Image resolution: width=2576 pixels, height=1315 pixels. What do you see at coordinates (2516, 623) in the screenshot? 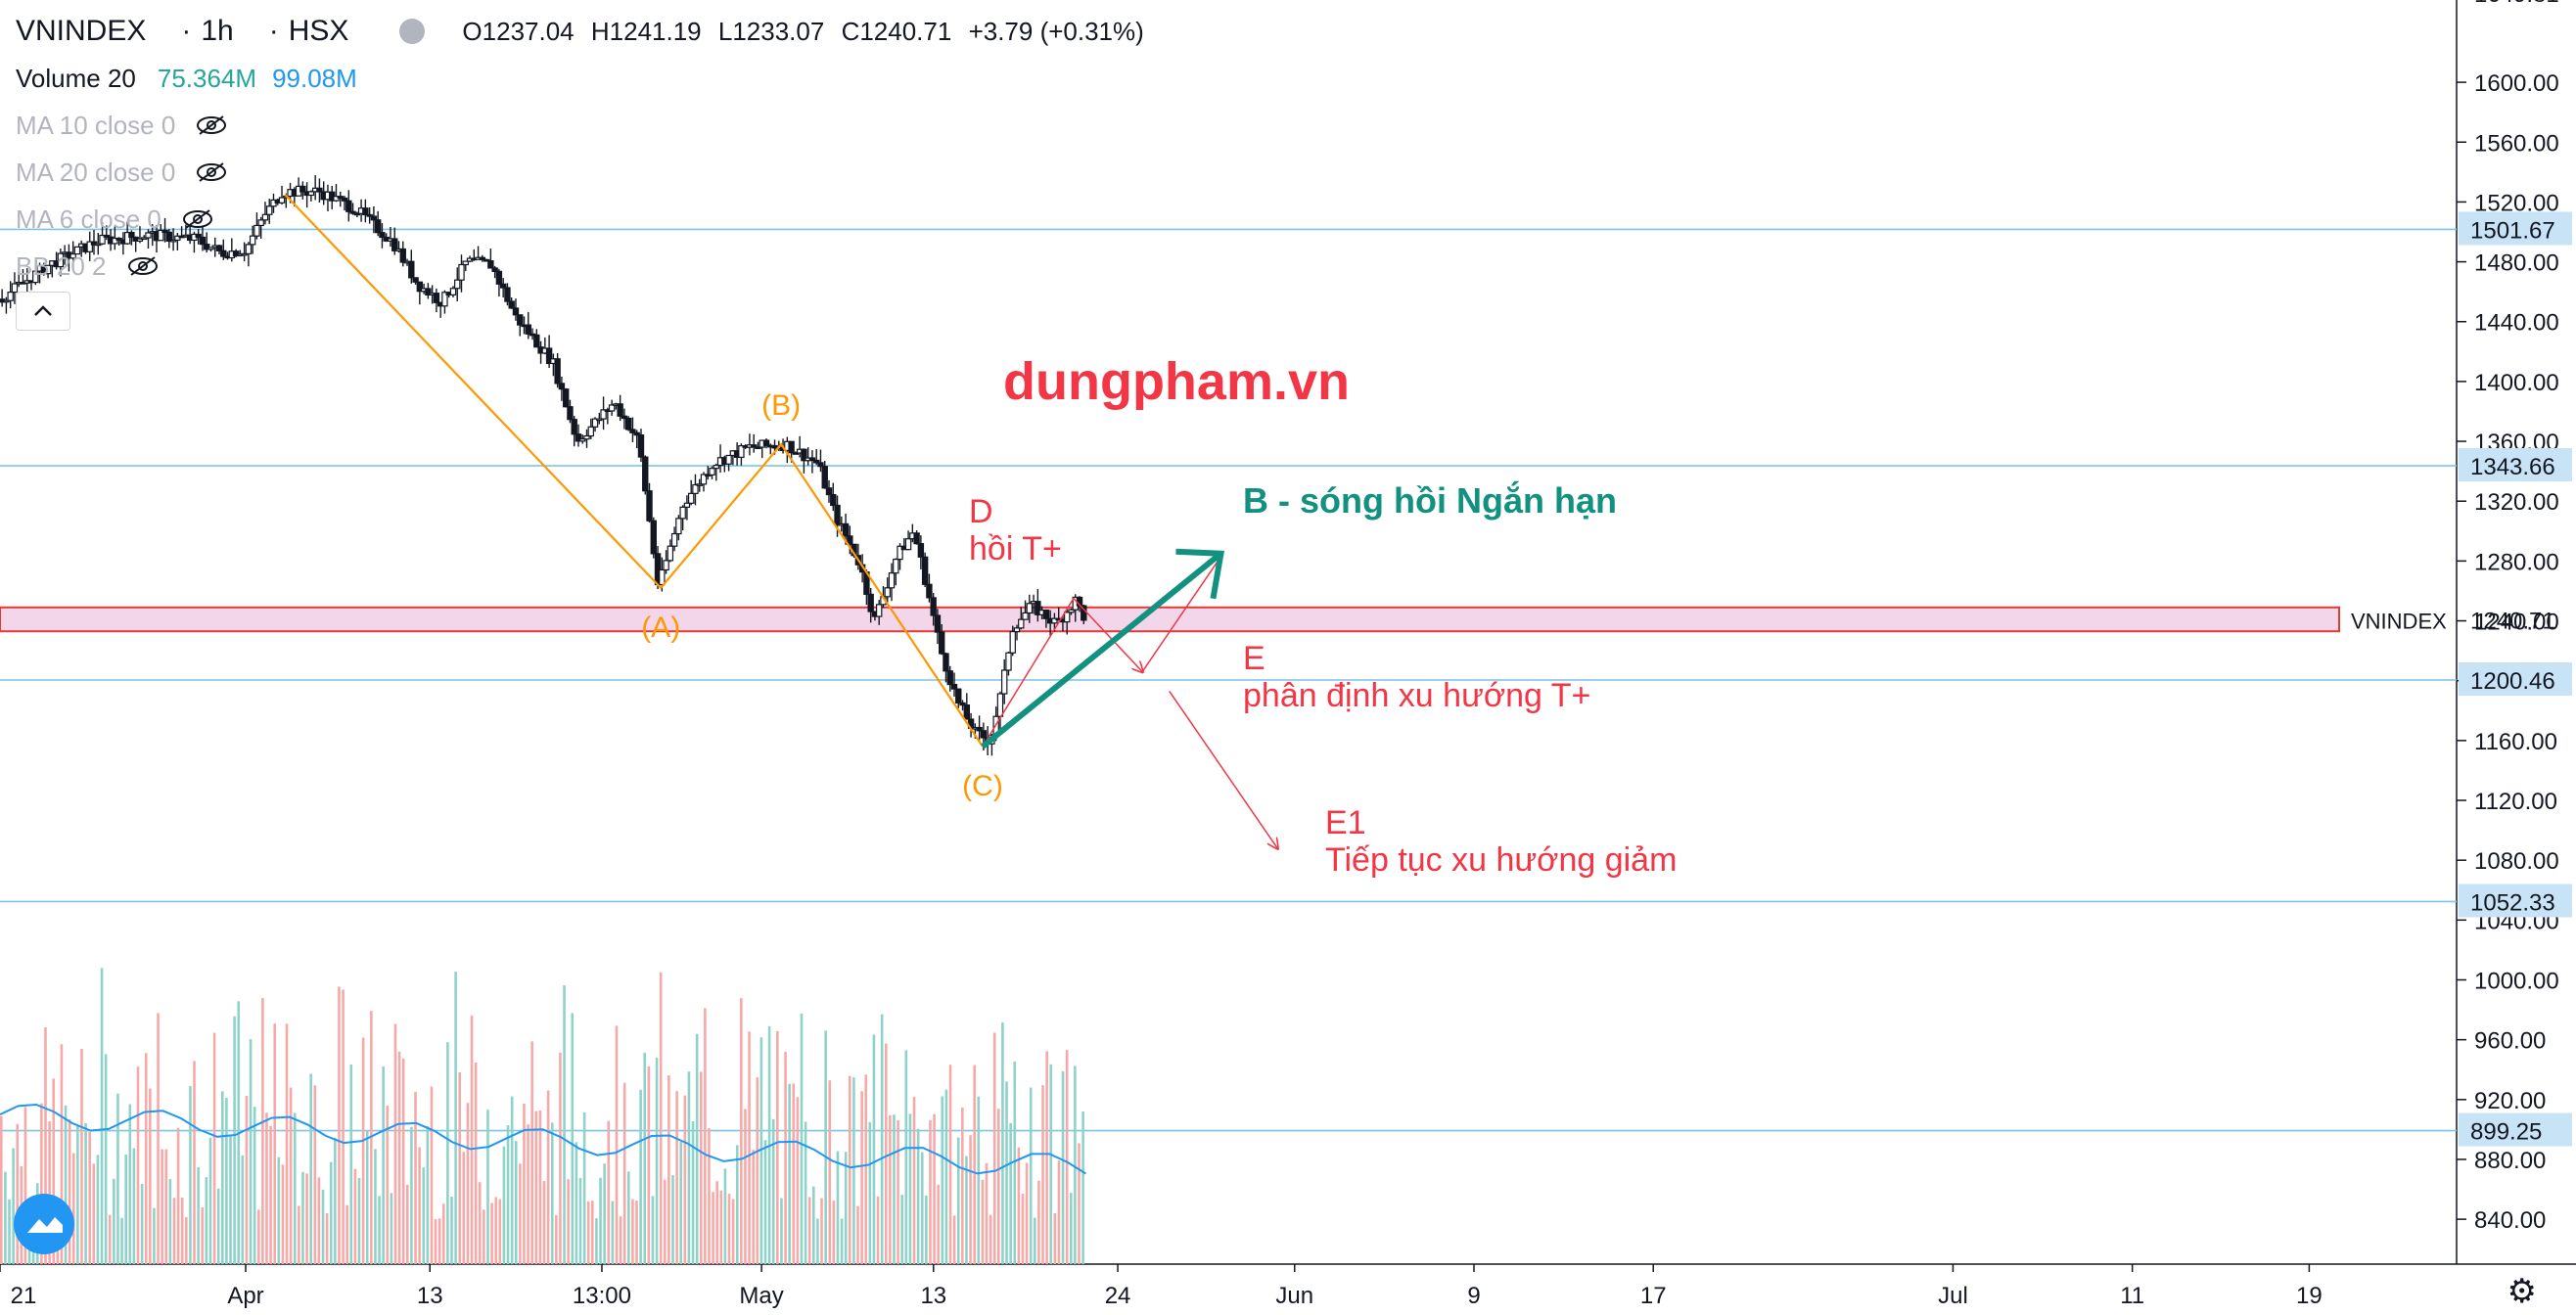
I see `y-tick-label: 1240.00` at bounding box center [2516, 623].